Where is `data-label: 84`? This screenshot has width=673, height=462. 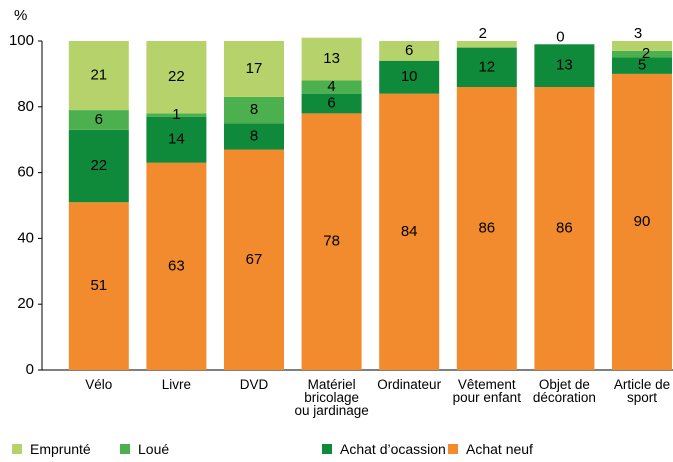 data-label: 84 is located at coordinates (409, 231).